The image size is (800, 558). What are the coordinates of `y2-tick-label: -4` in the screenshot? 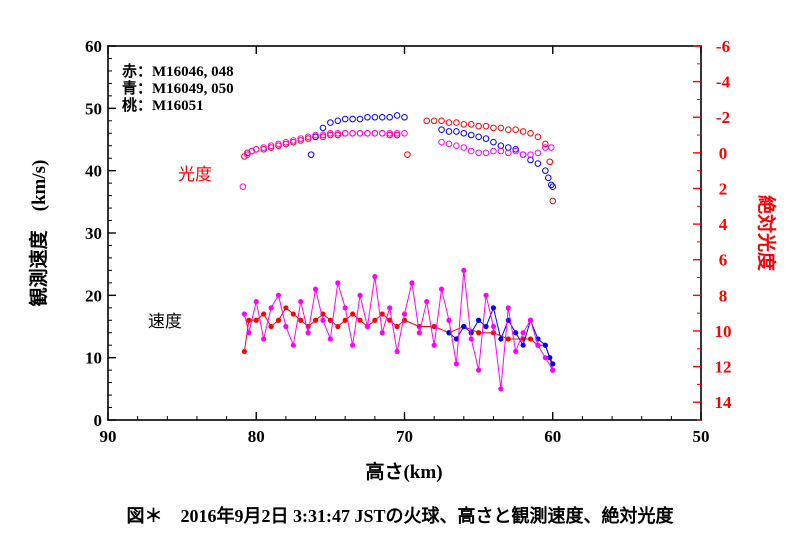 It's located at (723, 82).